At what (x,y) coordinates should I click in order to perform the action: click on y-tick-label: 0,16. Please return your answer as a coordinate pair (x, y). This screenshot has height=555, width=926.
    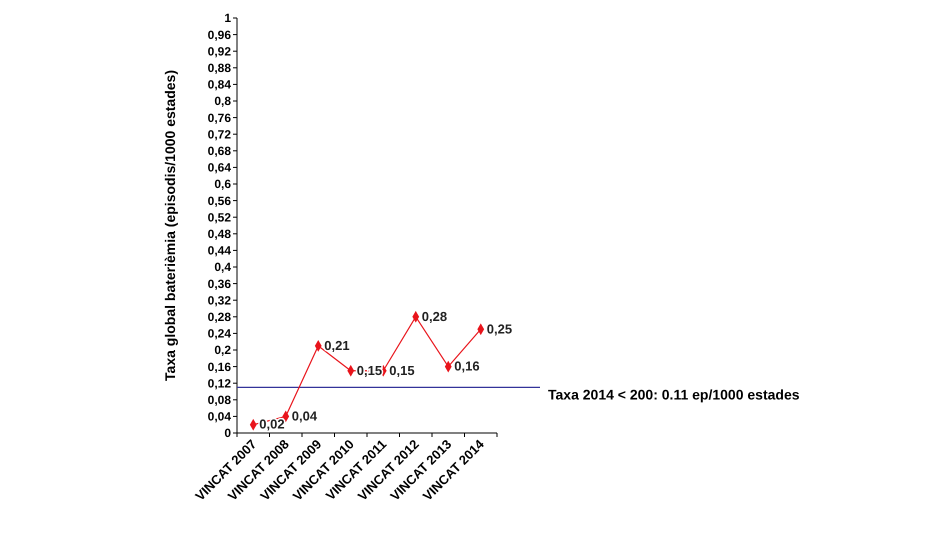
    Looking at the image, I should click on (220, 367).